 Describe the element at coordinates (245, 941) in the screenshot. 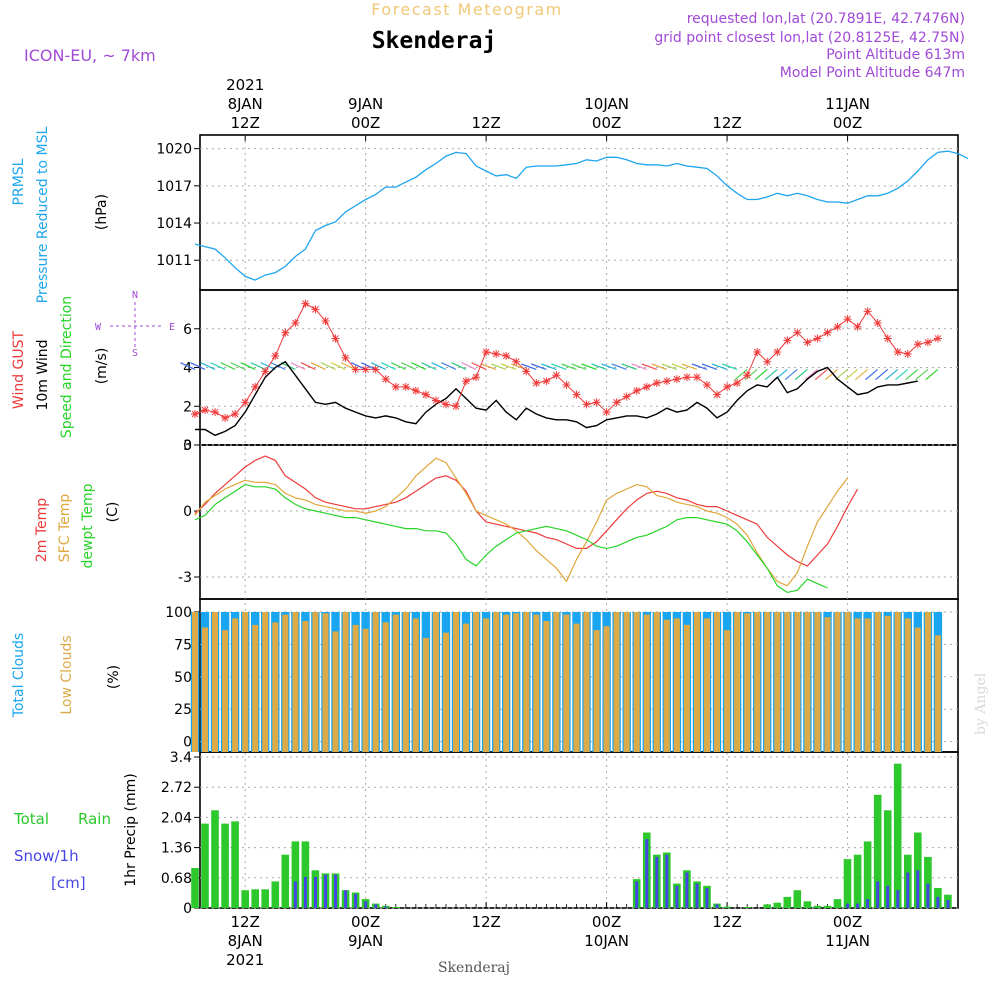

I see `bottom-time-label: 8JAN` at that location.